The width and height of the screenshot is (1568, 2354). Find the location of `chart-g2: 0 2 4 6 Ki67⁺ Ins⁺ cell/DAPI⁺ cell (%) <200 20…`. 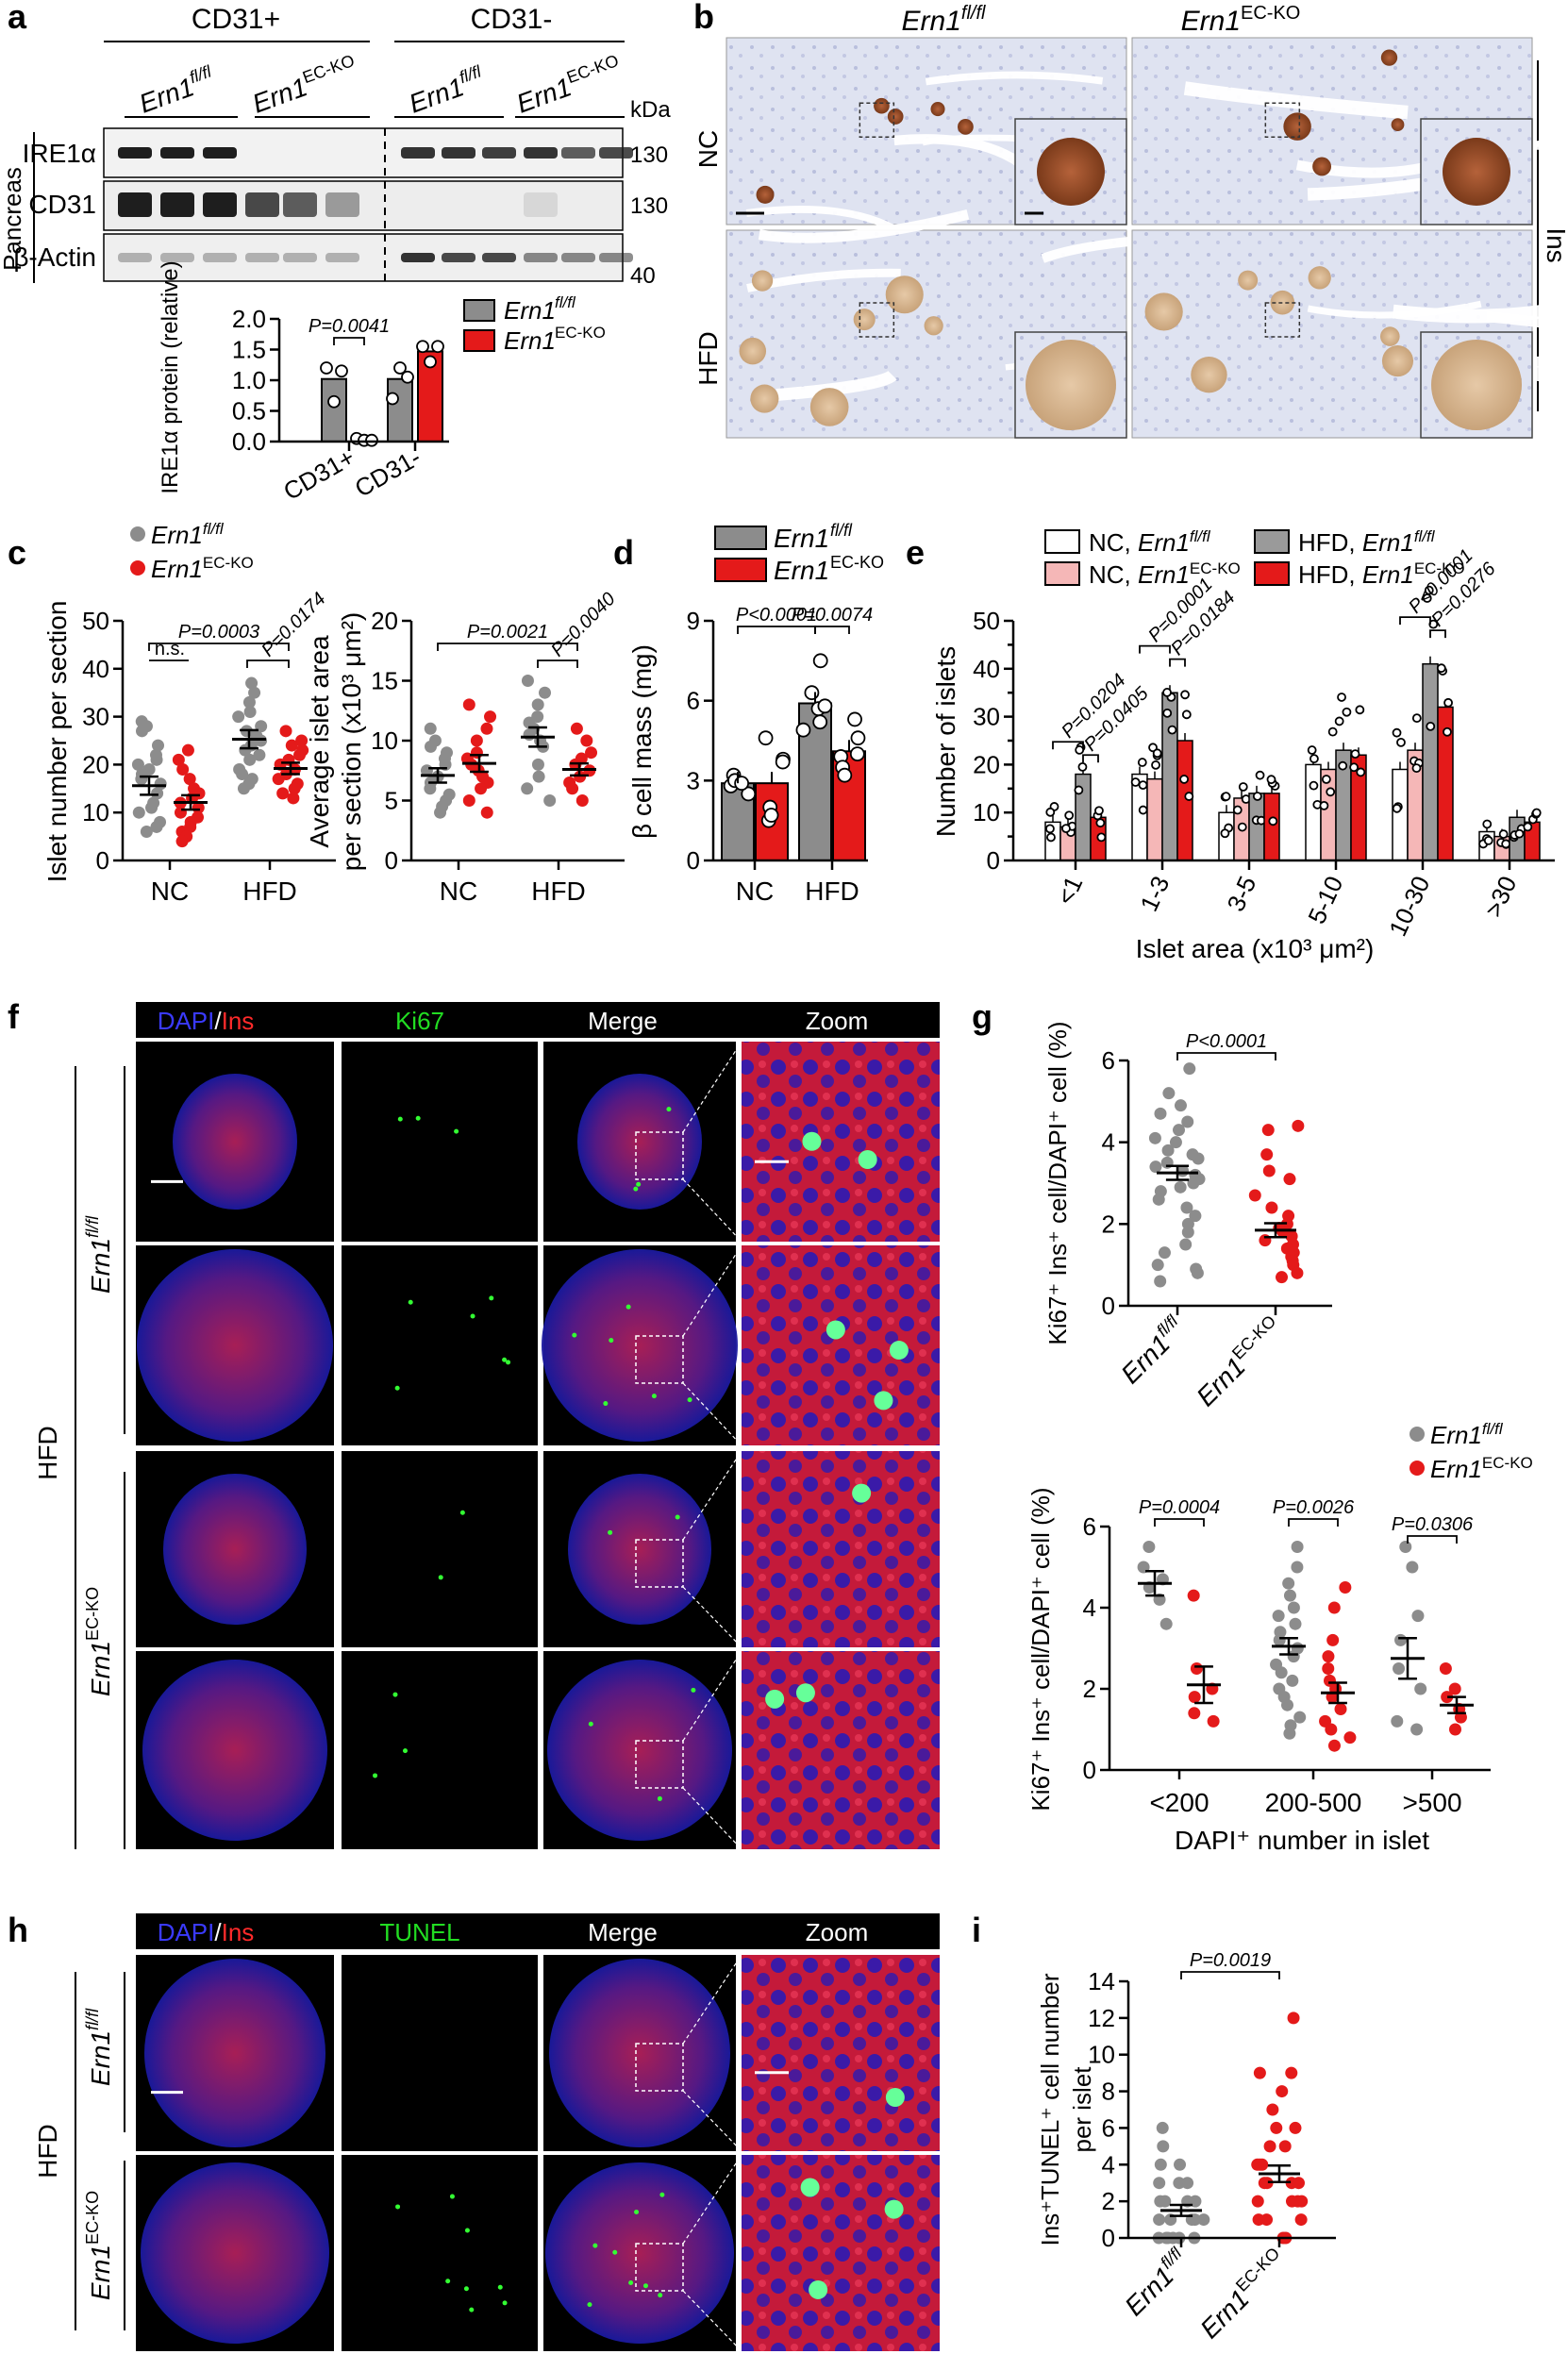

chart-g2: 0 2 4 6 Ki67⁺ Ins⁺ cell/DAPI⁺ cell (%) <200 20… is located at coordinates (1258, 1671).